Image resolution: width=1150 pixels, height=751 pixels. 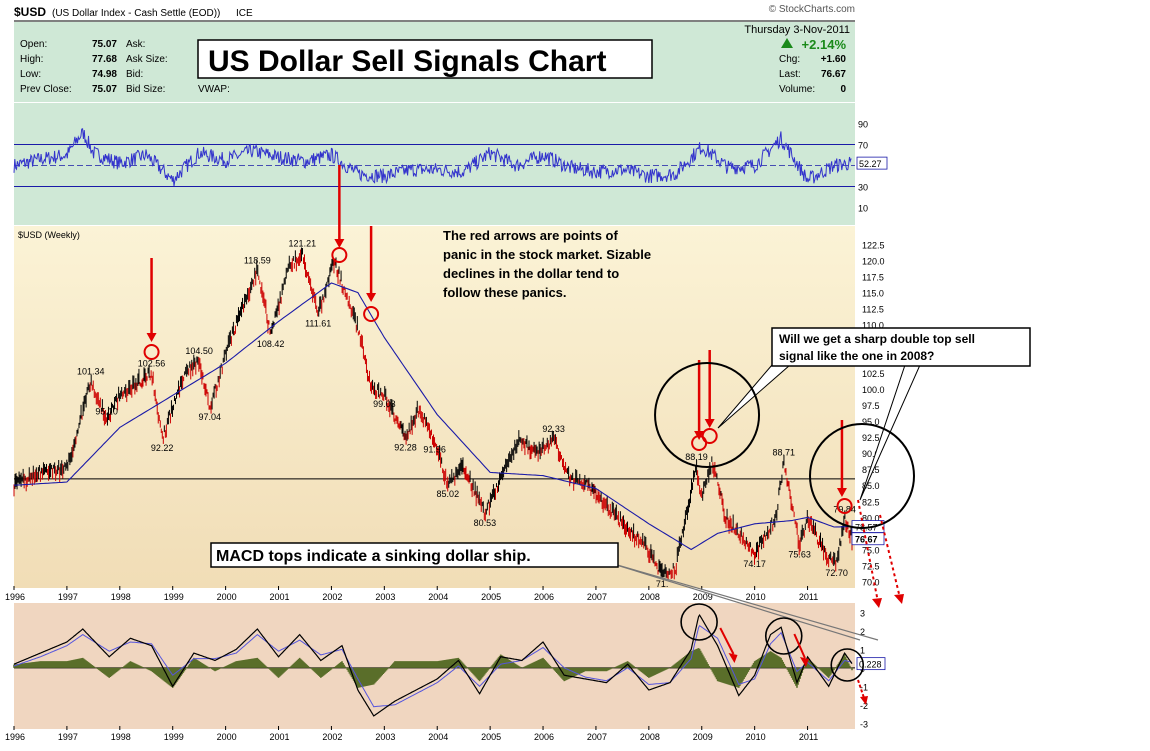 What do you see at coordinates (707, 415) in the screenshot?
I see `black-circle` at bounding box center [707, 415].